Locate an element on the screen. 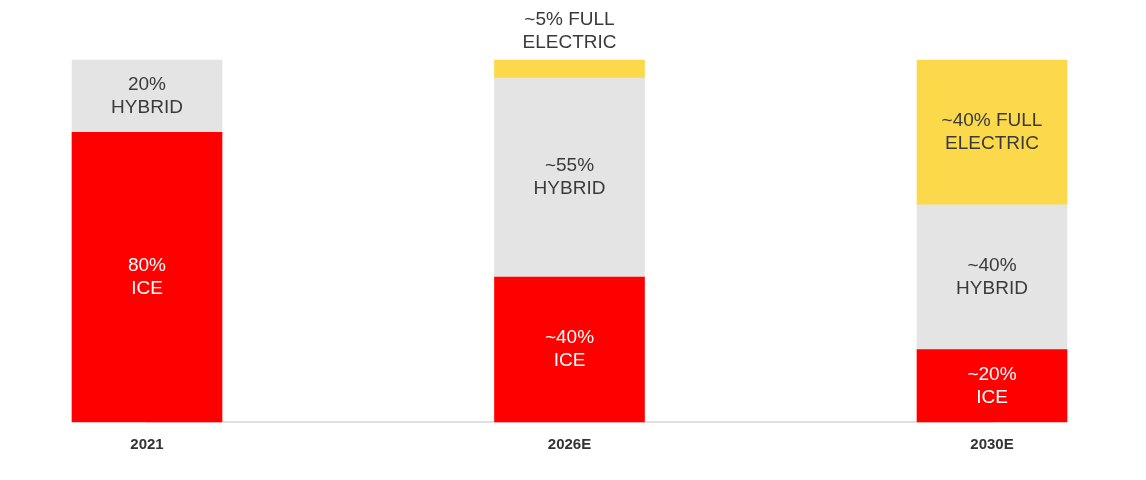  x-tick-label: 2021 is located at coordinates (147, 444).